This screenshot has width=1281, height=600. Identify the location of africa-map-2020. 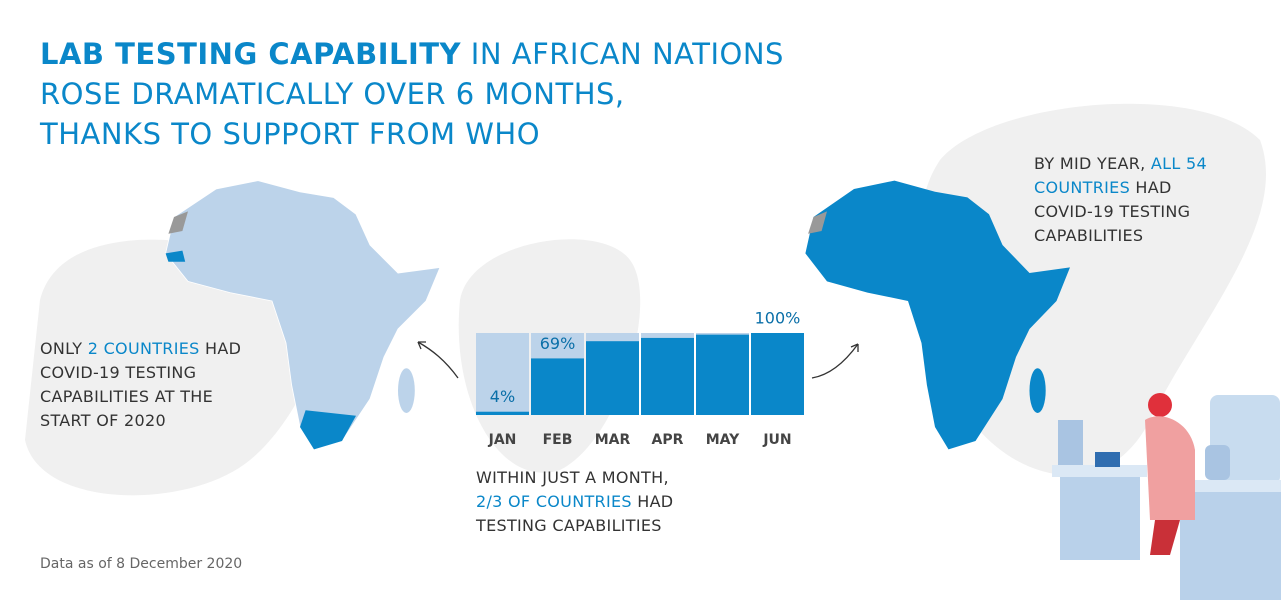
(303, 315).